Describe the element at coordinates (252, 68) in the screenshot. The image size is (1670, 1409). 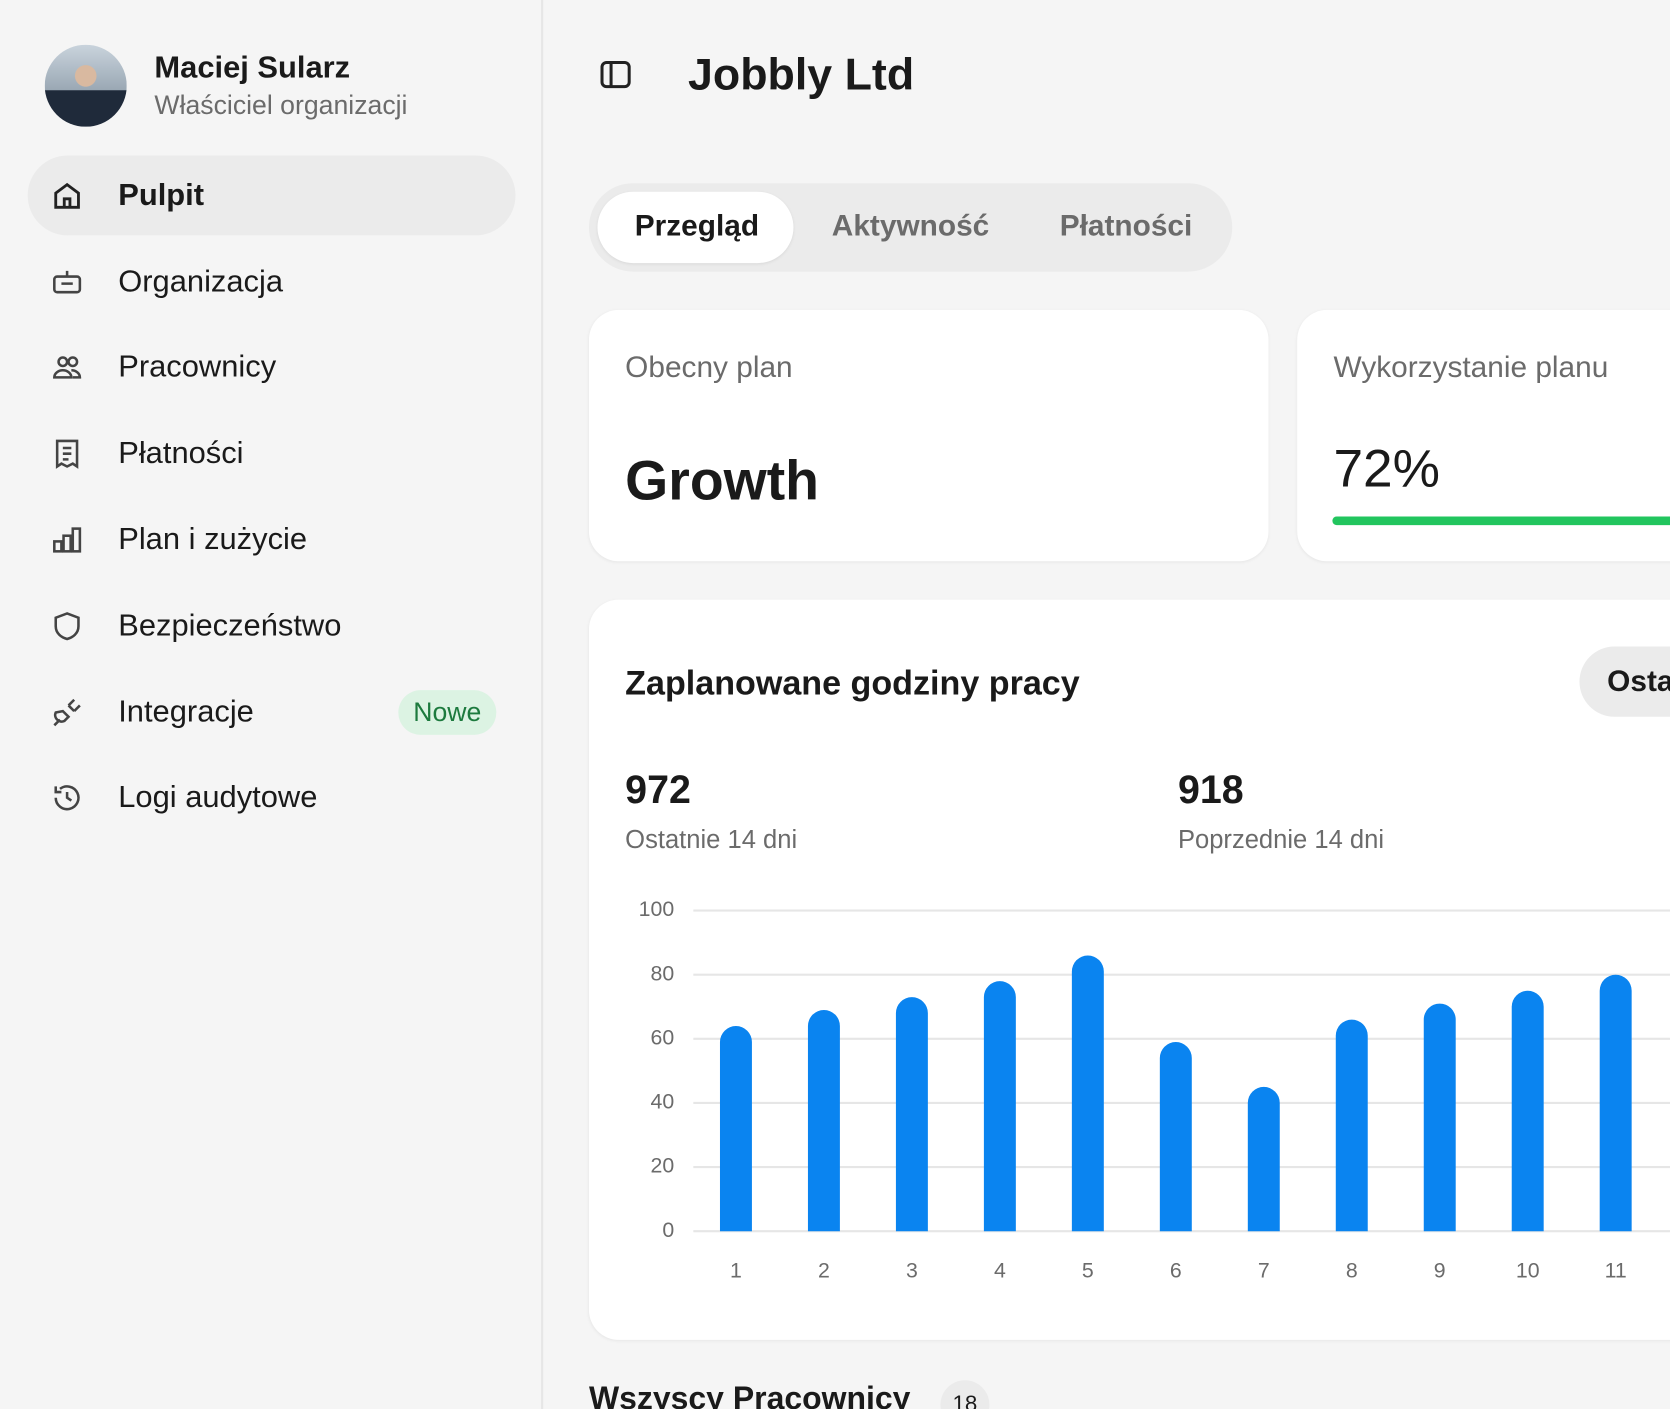
I see `user-name: Maciej Sularz` at that location.